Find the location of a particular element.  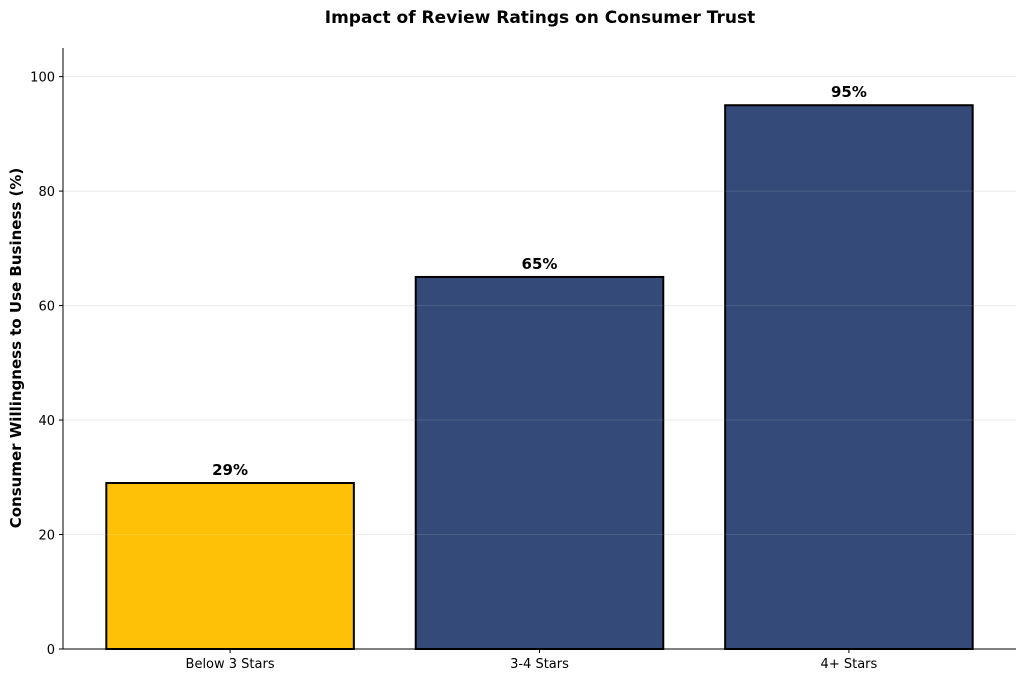

y-tick-label: 0 is located at coordinates (51, 650).